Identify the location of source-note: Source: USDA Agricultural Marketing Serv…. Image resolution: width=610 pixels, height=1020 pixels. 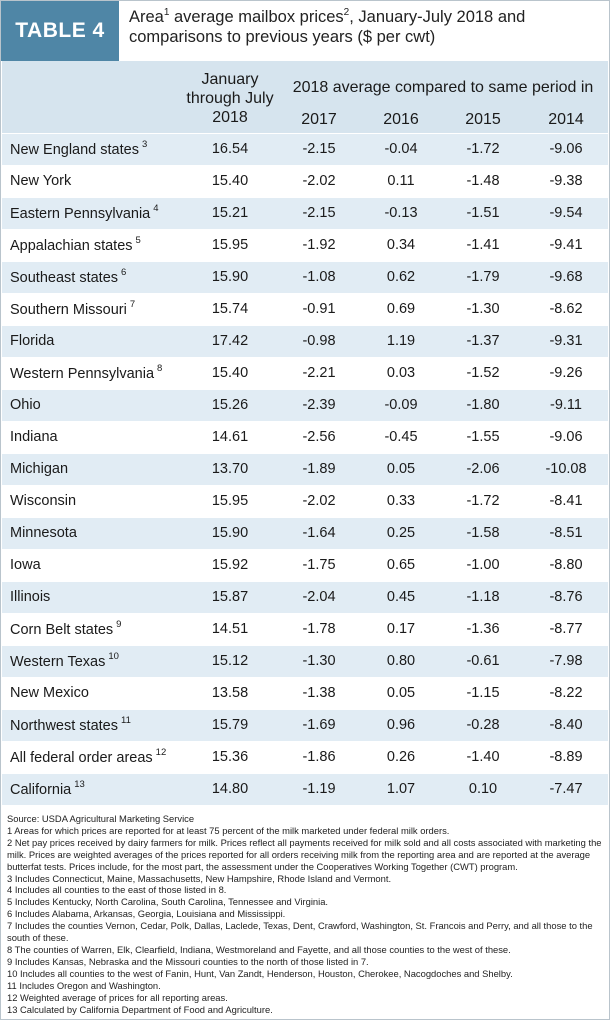
(101, 818).